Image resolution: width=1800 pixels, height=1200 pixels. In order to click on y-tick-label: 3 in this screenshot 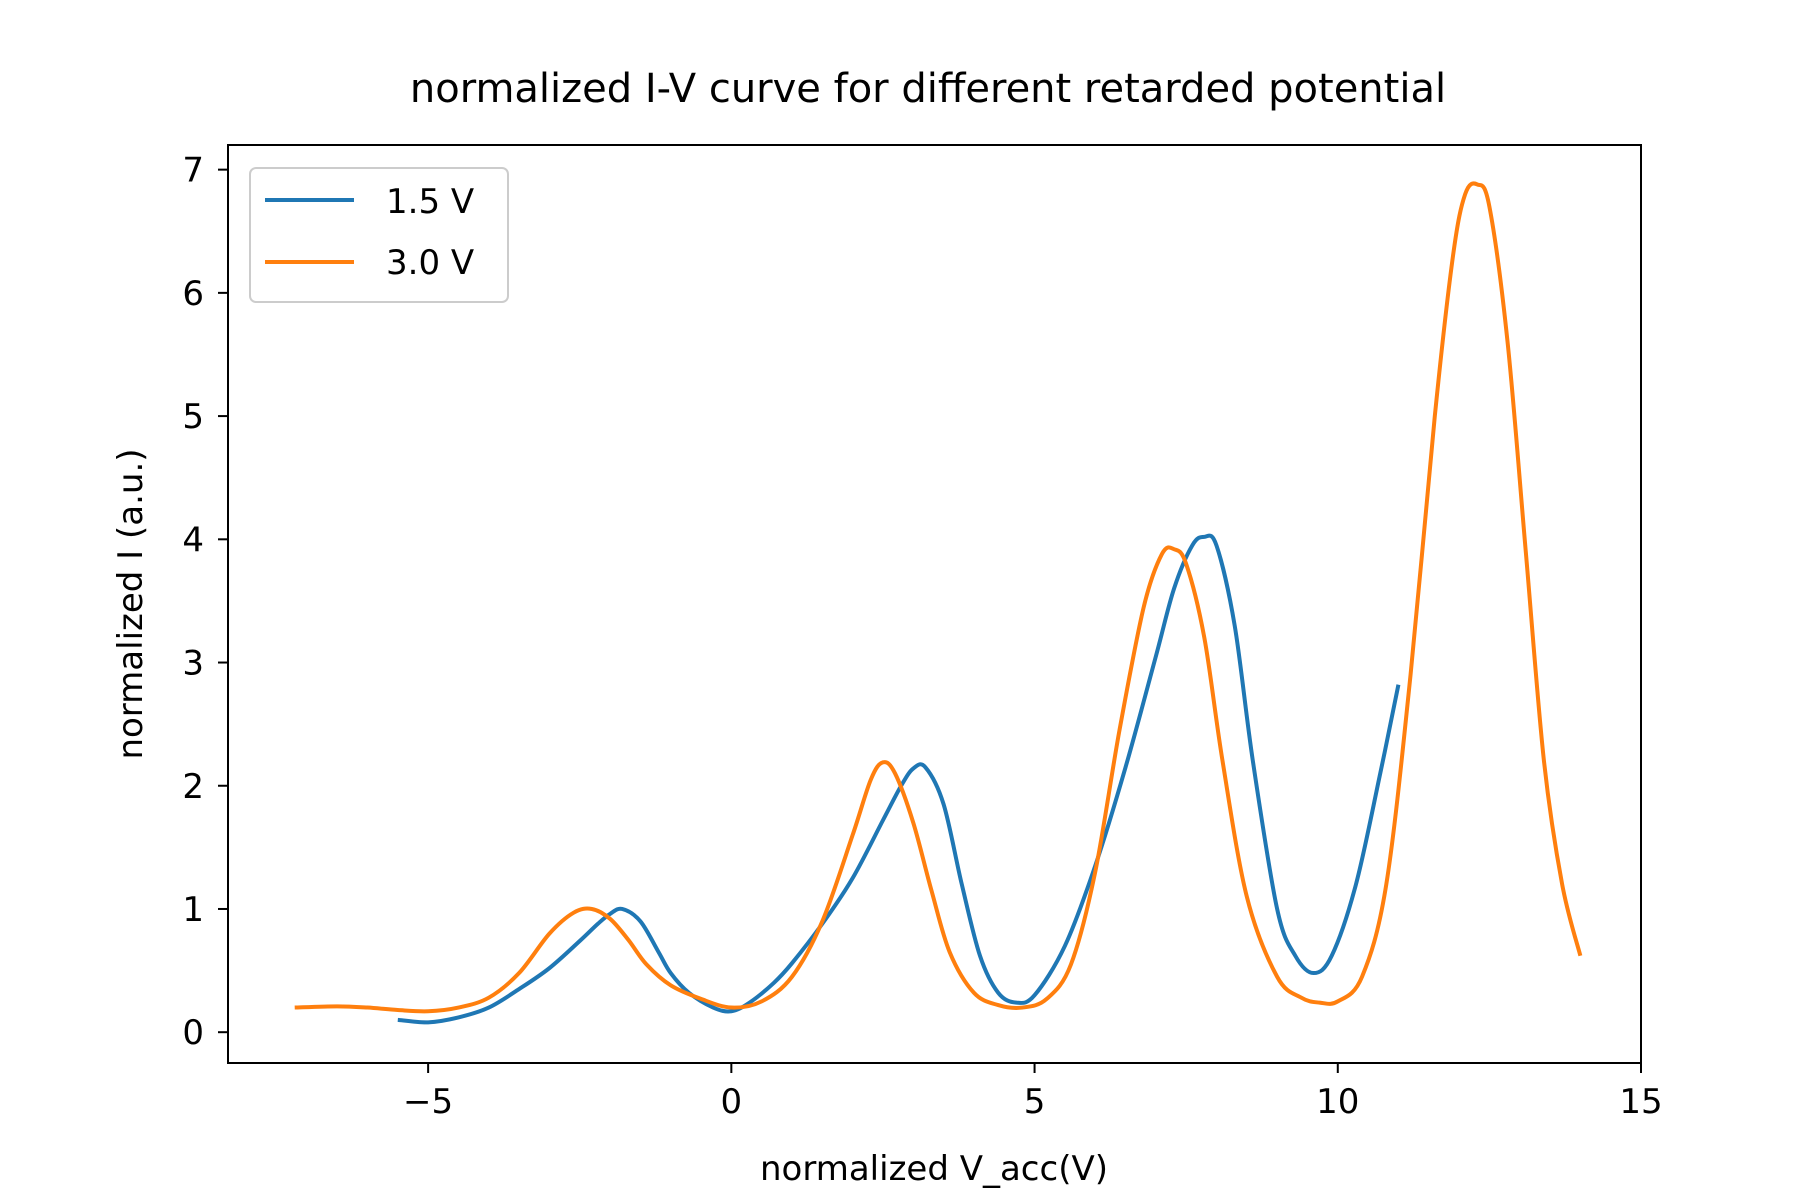, I will do `click(193, 664)`.